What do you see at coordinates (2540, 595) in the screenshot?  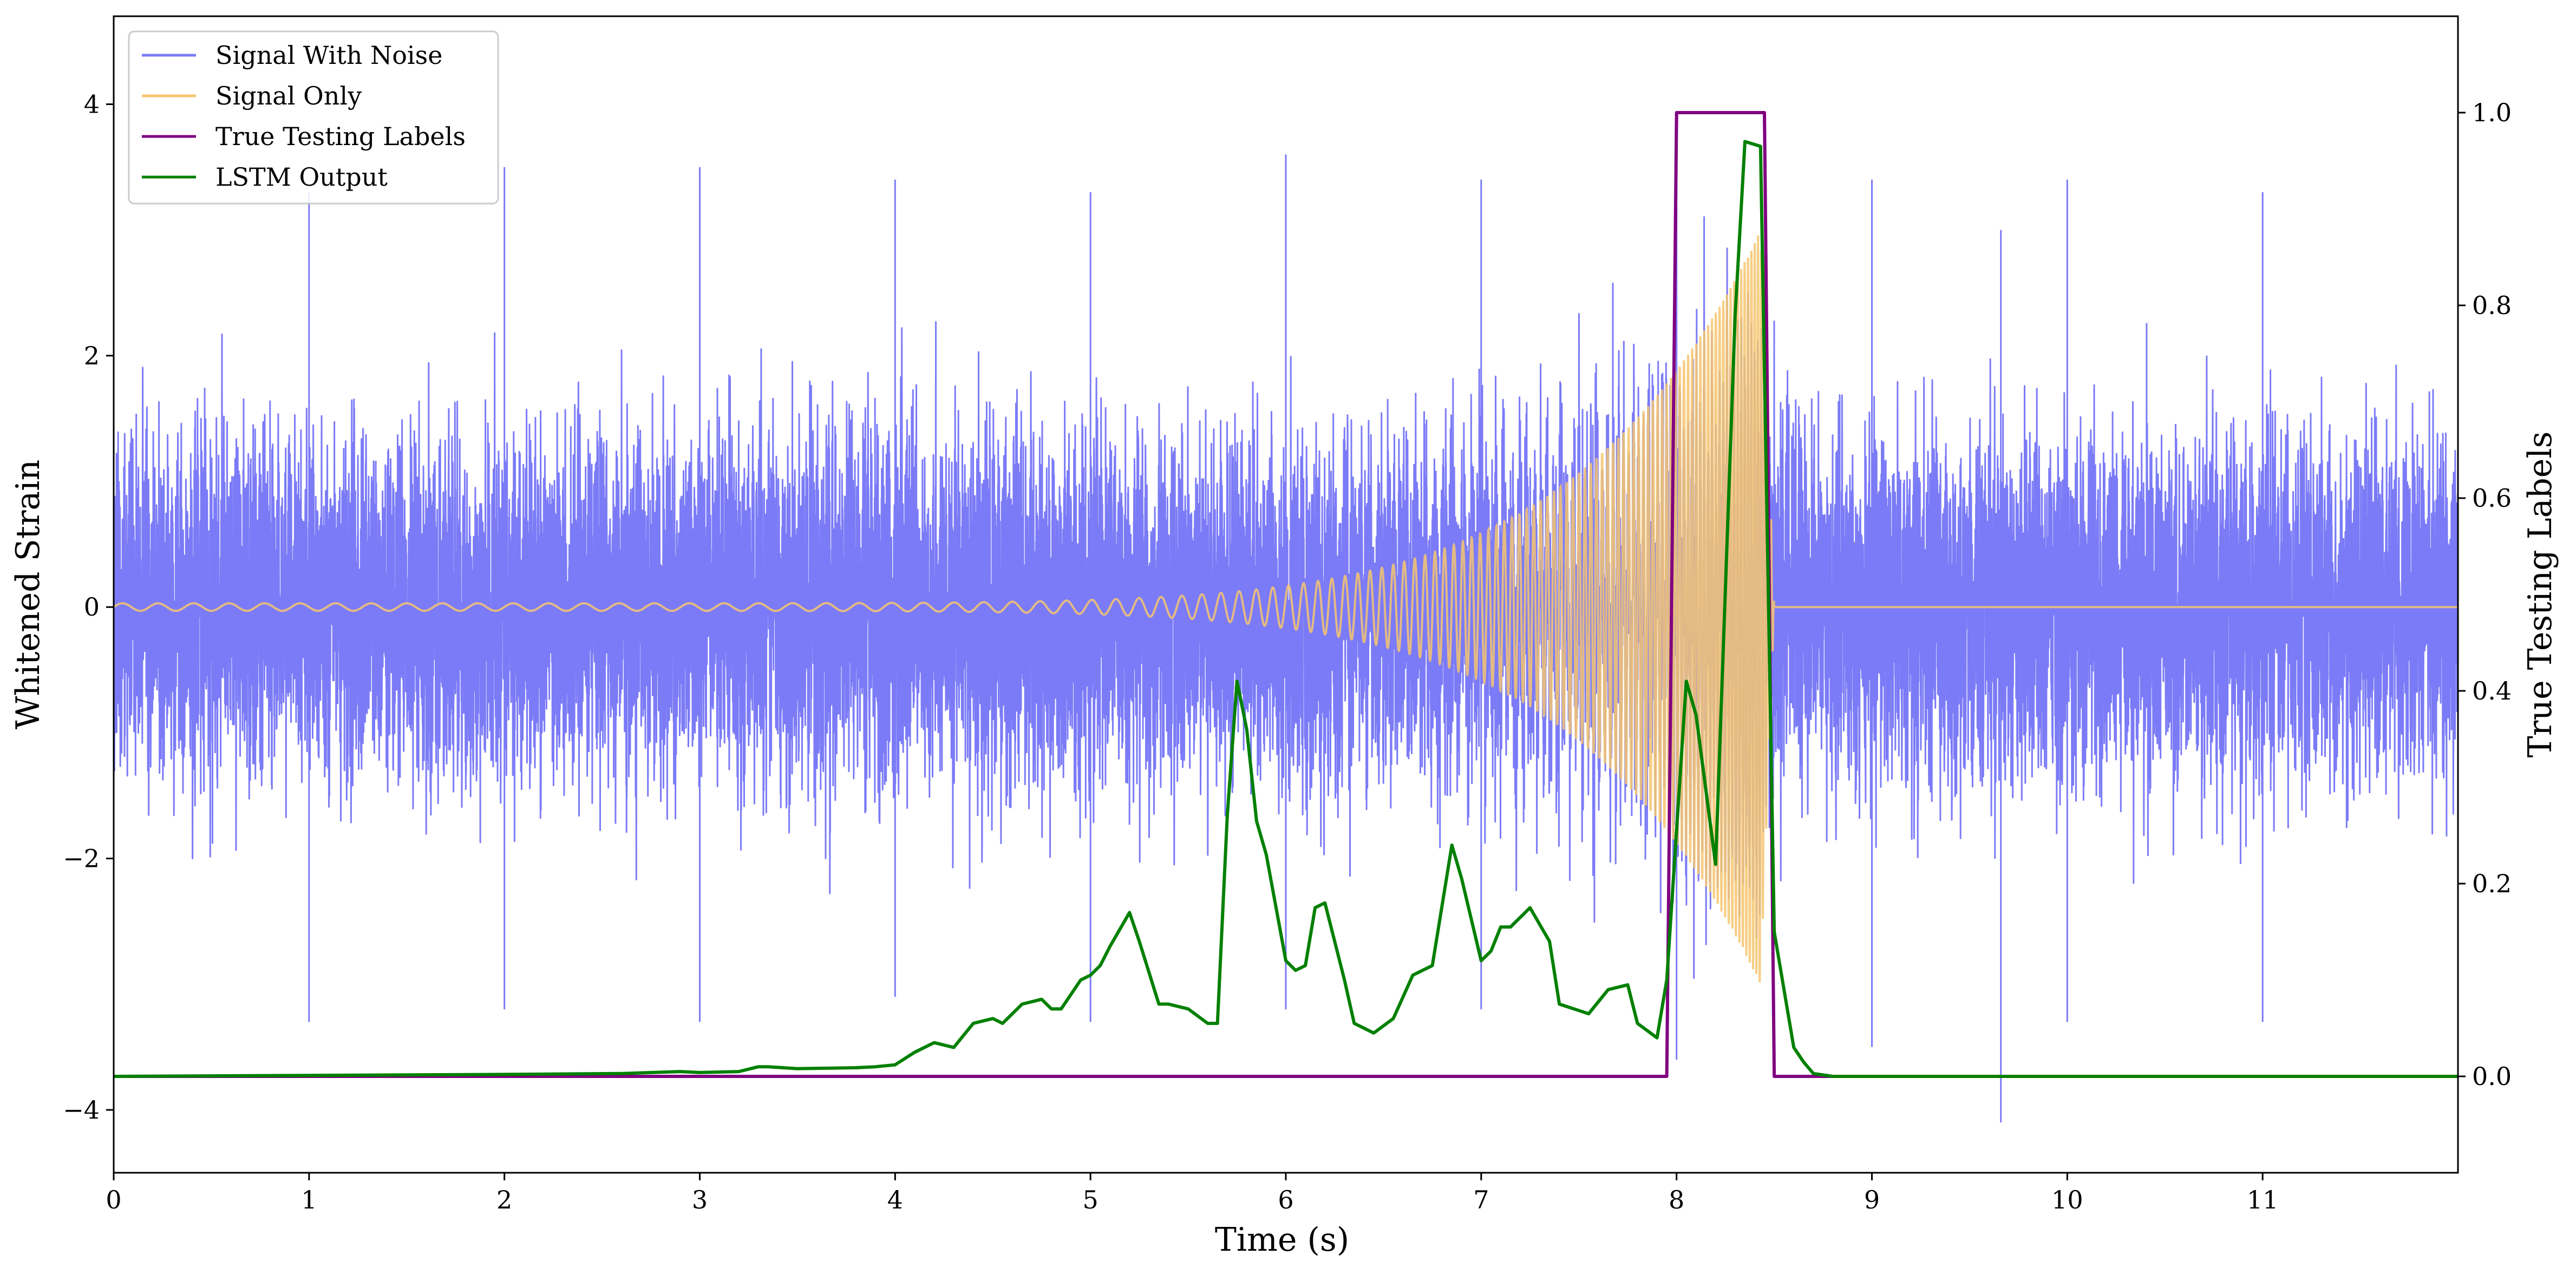 I see `y-axis-title-right: True Testing Labels` at bounding box center [2540, 595].